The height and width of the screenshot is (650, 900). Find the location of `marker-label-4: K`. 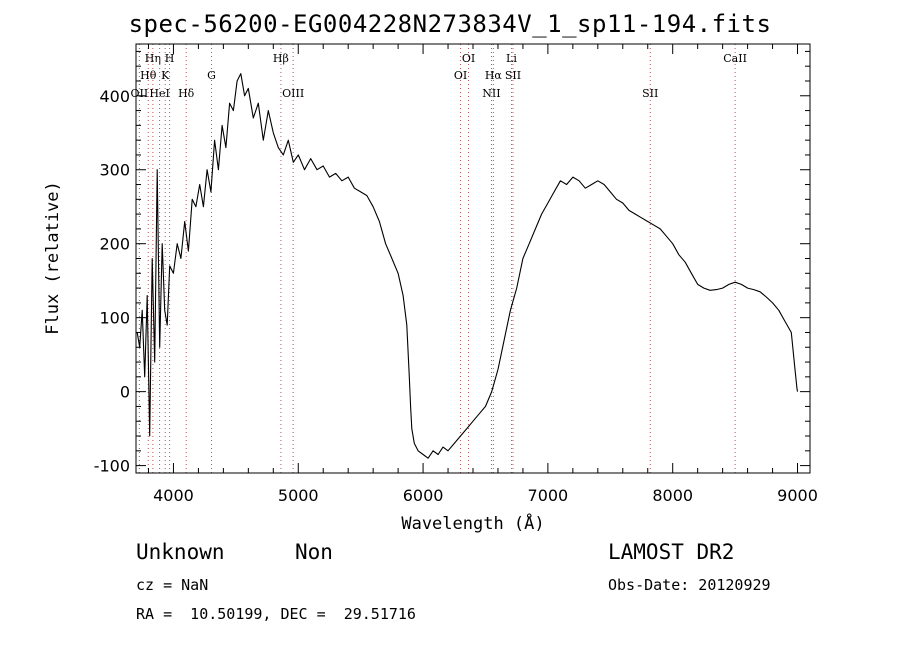

marker-label-4: K is located at coordinates (165, 75).